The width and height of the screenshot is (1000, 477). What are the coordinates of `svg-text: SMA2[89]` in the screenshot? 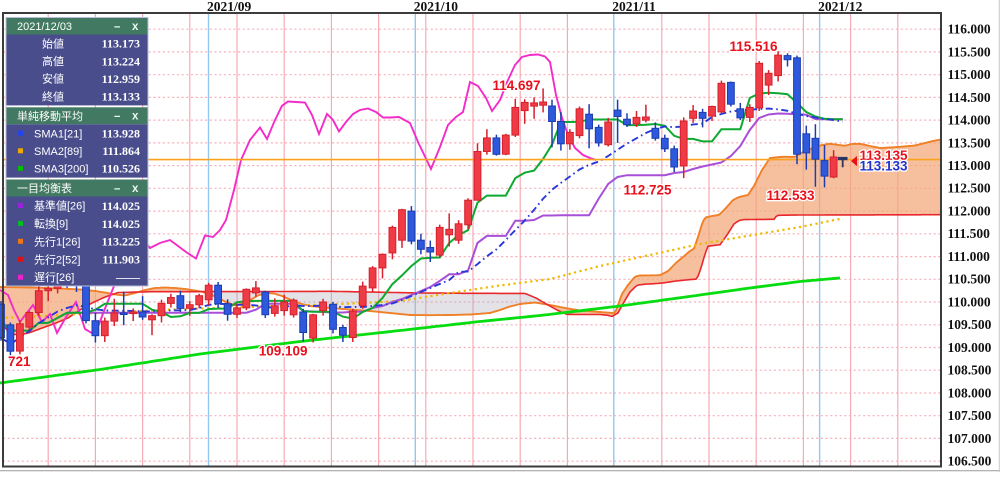 It's located at (58, 152).